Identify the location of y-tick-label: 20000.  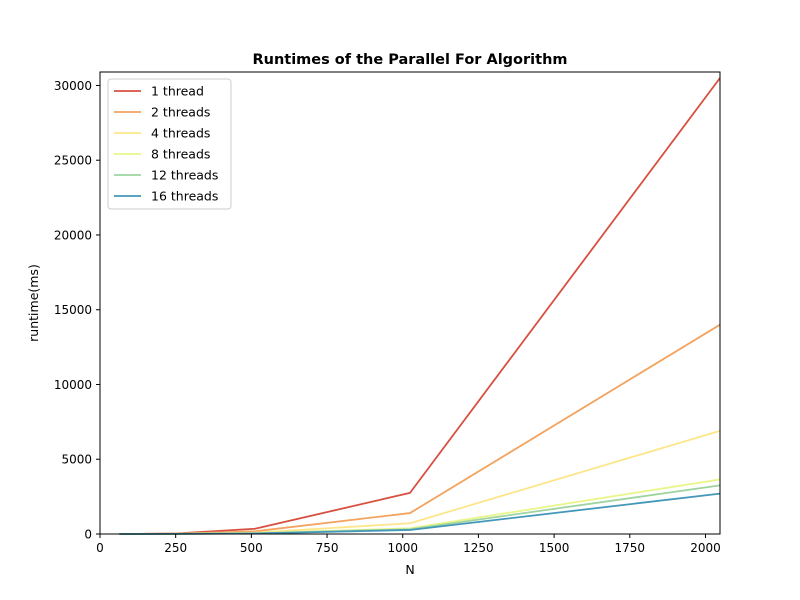
(73, 235).